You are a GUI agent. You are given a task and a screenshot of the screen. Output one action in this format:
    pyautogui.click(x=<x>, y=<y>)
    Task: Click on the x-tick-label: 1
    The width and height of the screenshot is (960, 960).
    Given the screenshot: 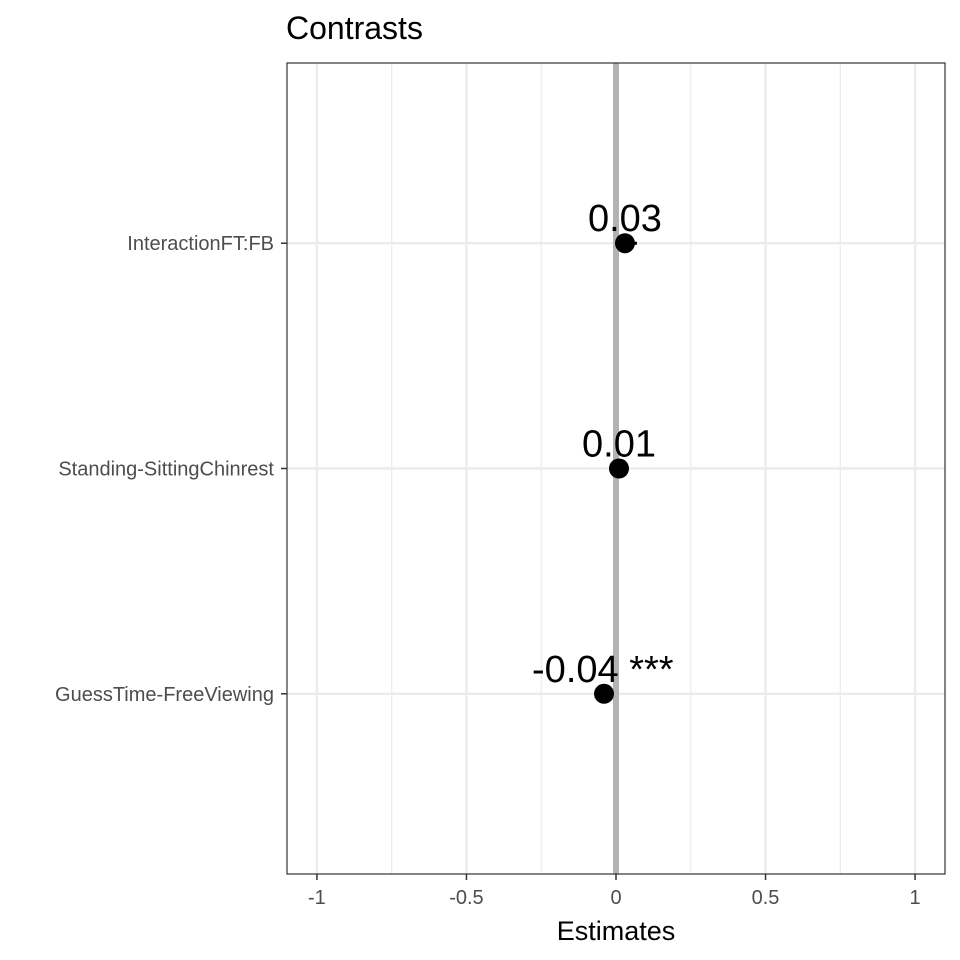 What is the action you would take?
    pyautogui.click(x=915, y=898)
    